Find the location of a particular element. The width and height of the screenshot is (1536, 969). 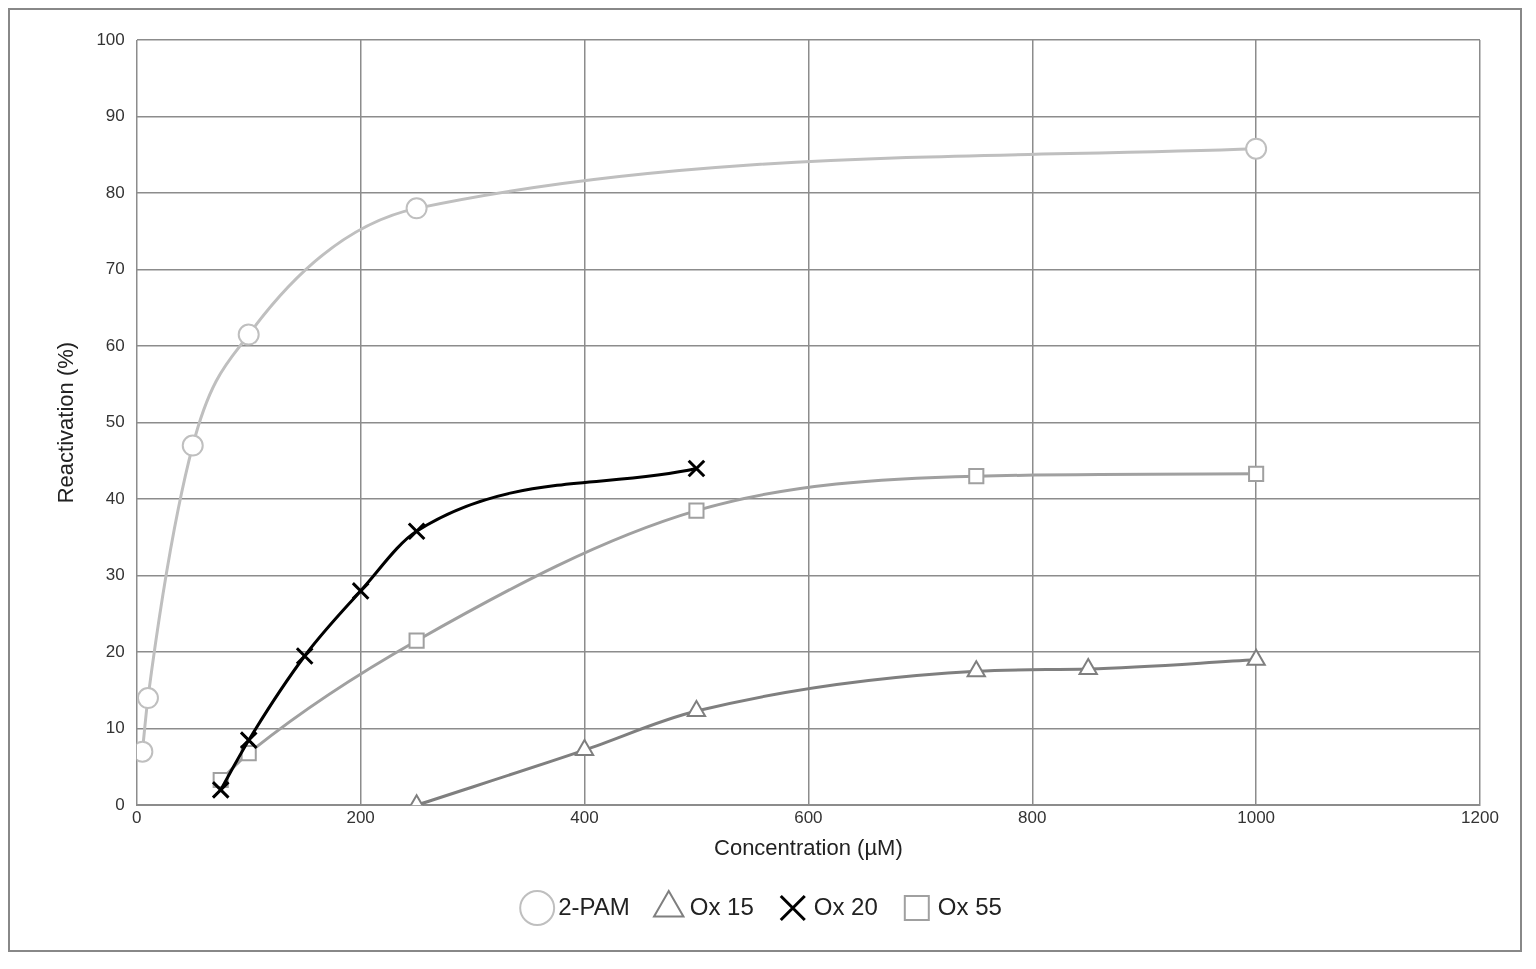

y-tick-label: 90 is located at coordinates (115, 116).